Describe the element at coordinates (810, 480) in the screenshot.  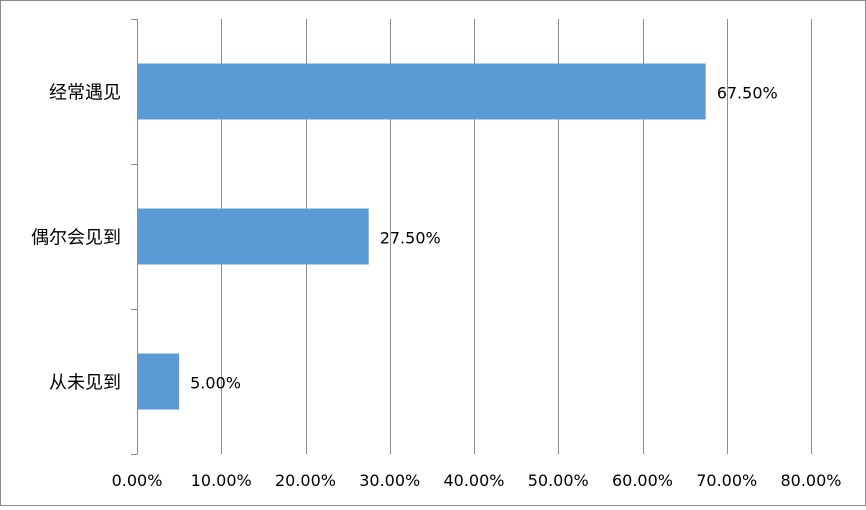
I see `x-tick-label: 80.00%` at that location.